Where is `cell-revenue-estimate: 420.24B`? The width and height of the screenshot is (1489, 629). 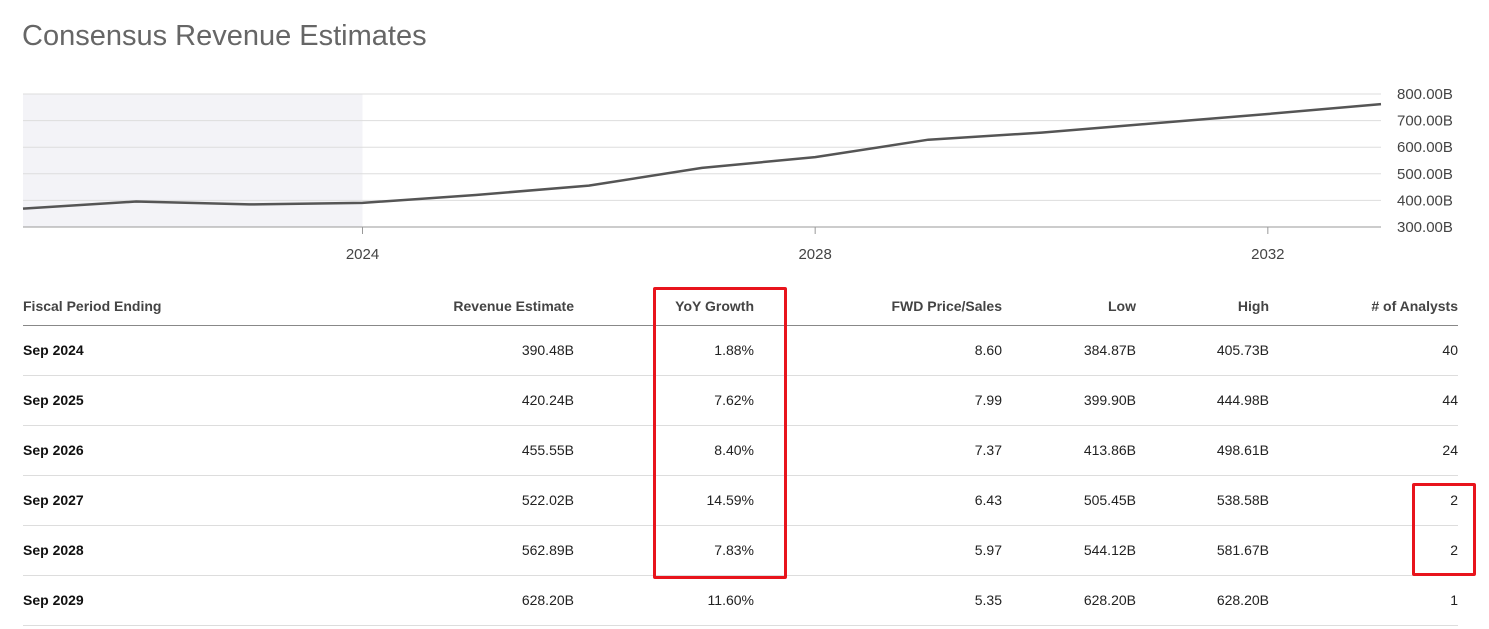
cell-revenue-estimate: 420.24B is located at coordinates (398, 400).